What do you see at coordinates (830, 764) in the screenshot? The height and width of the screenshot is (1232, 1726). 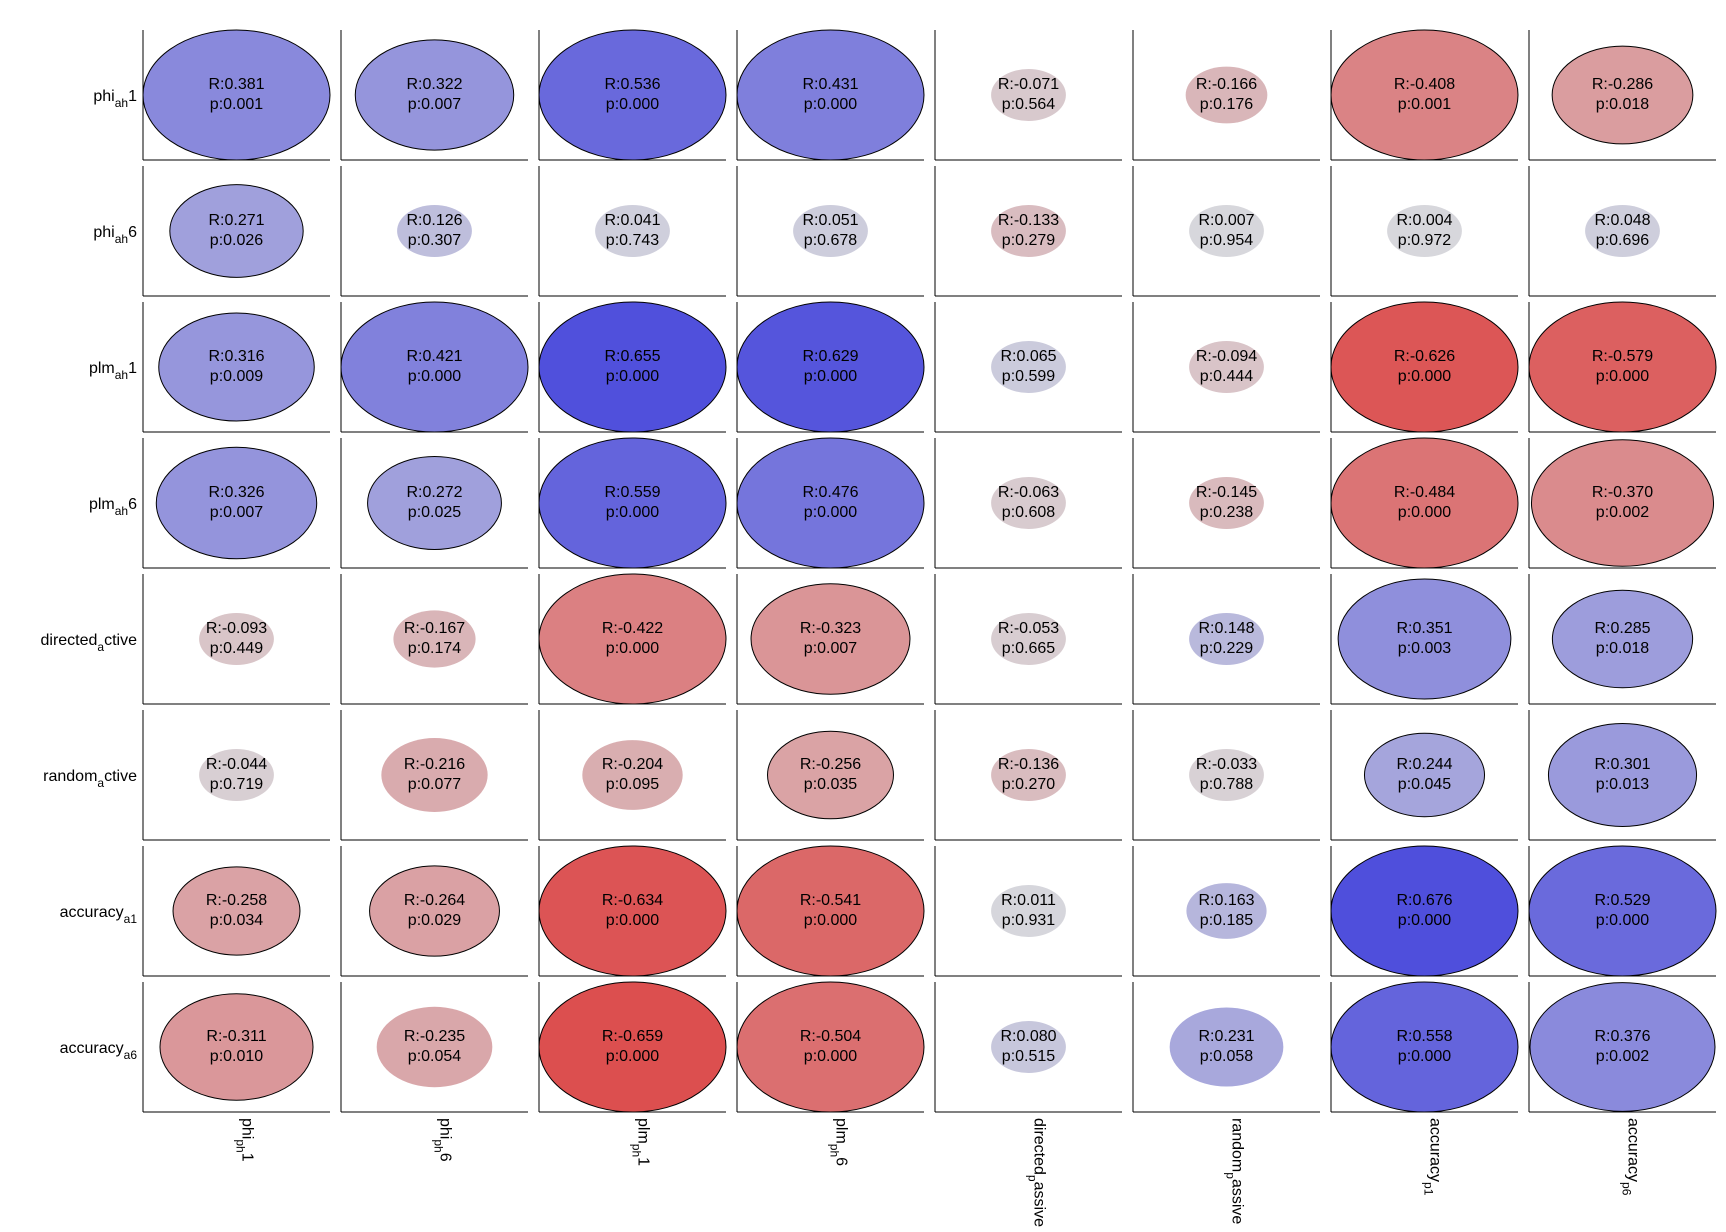 I see `cell-r-label: R:-0.256` at bounding box center [830, 764].